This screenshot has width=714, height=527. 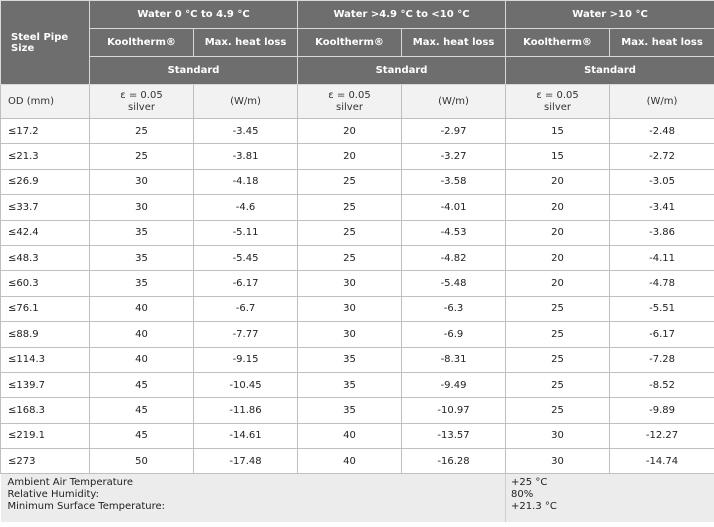 What do you see at coordinates (454, 385) in the screenshot?
I see `heat-loss-cell: -9.49` at bounding box center [454, 385].